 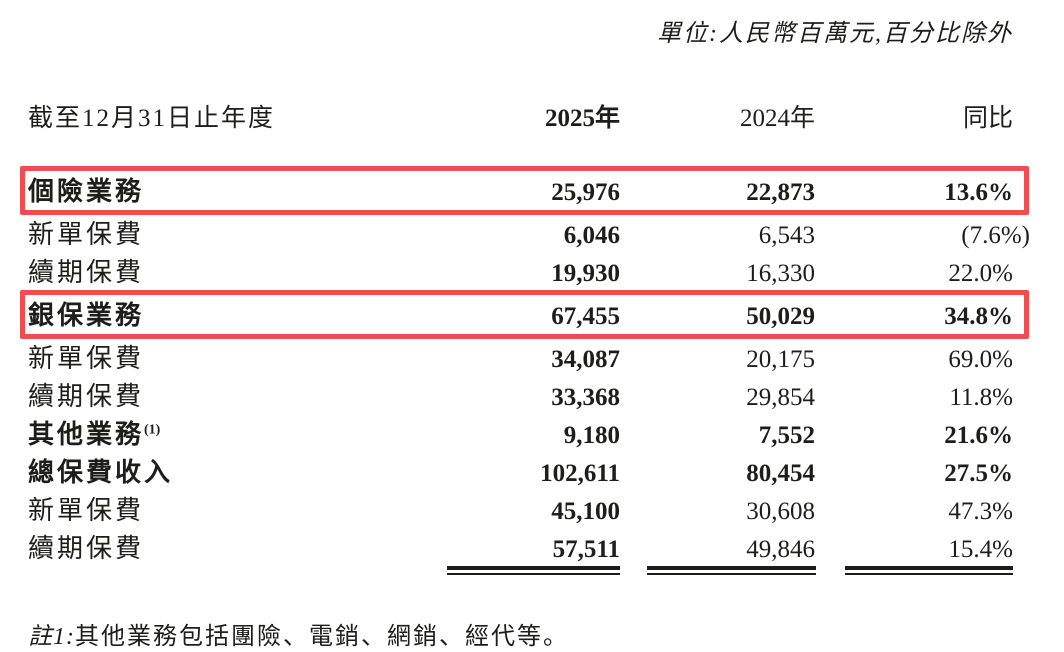 What do you see at coordinates (585, 192) in the screenshot?
I see `value-2025: 25,976` at bounding box center [585, 192].